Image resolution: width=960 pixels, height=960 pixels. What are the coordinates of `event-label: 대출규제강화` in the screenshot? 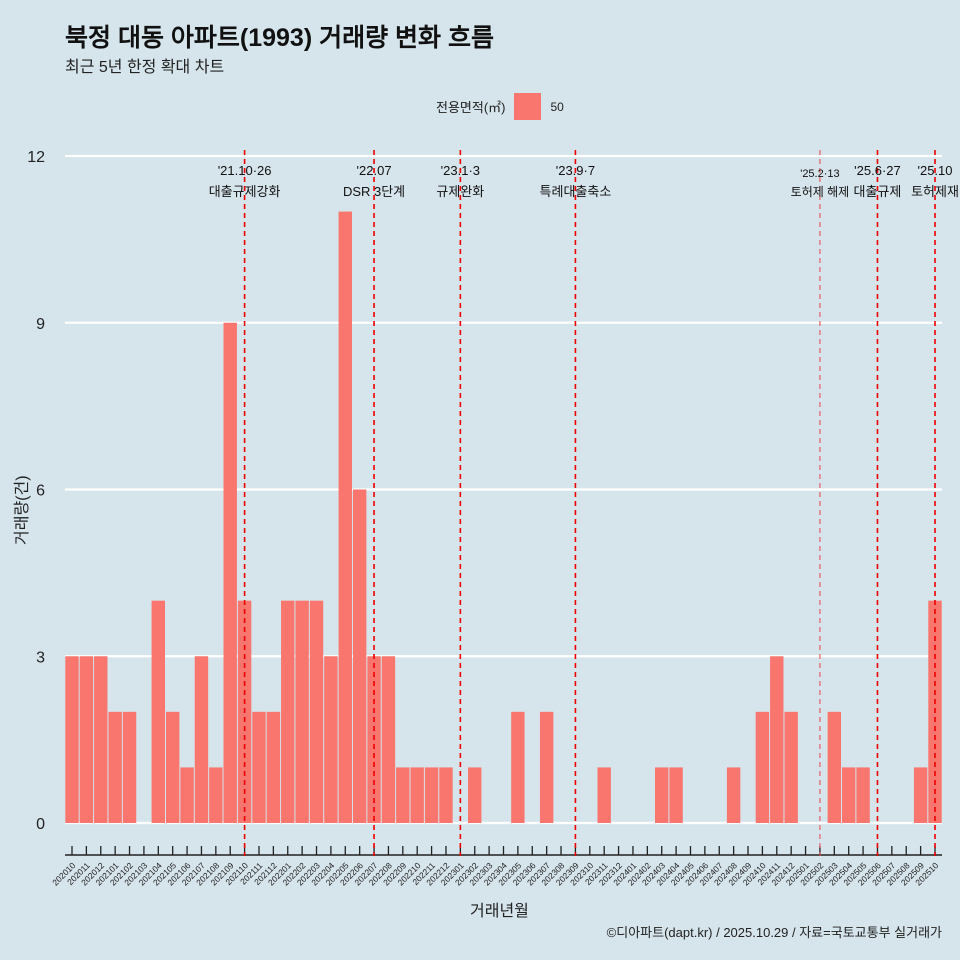 It's located at (245, 191).